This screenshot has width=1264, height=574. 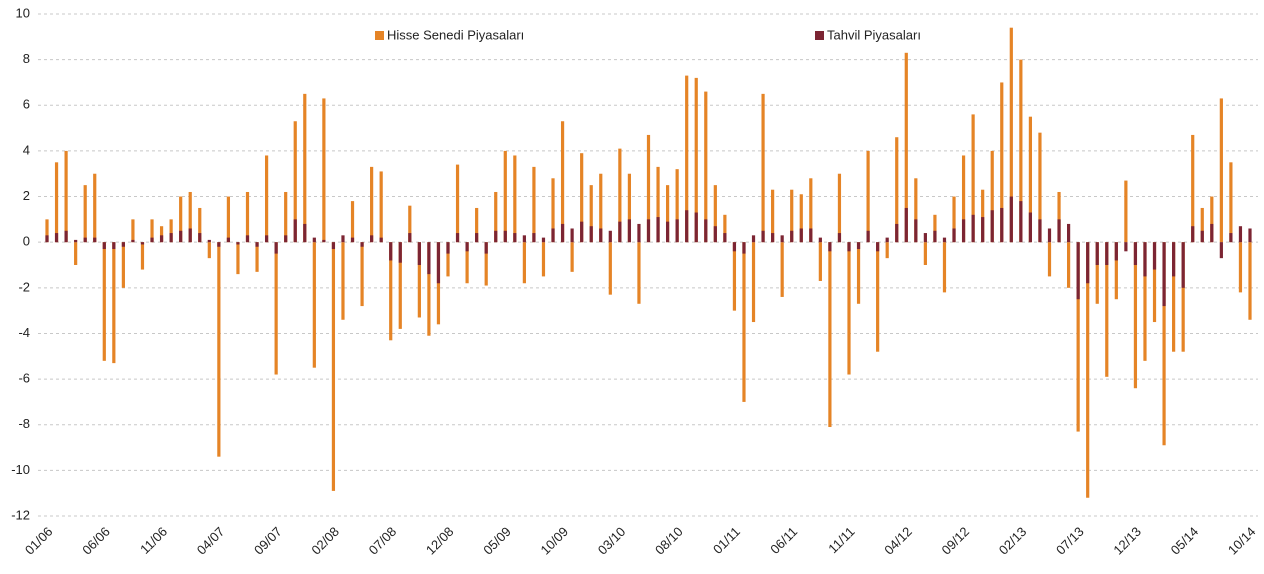 I want to click on x-tick-label: 09/07, so click(x=268, y=541).